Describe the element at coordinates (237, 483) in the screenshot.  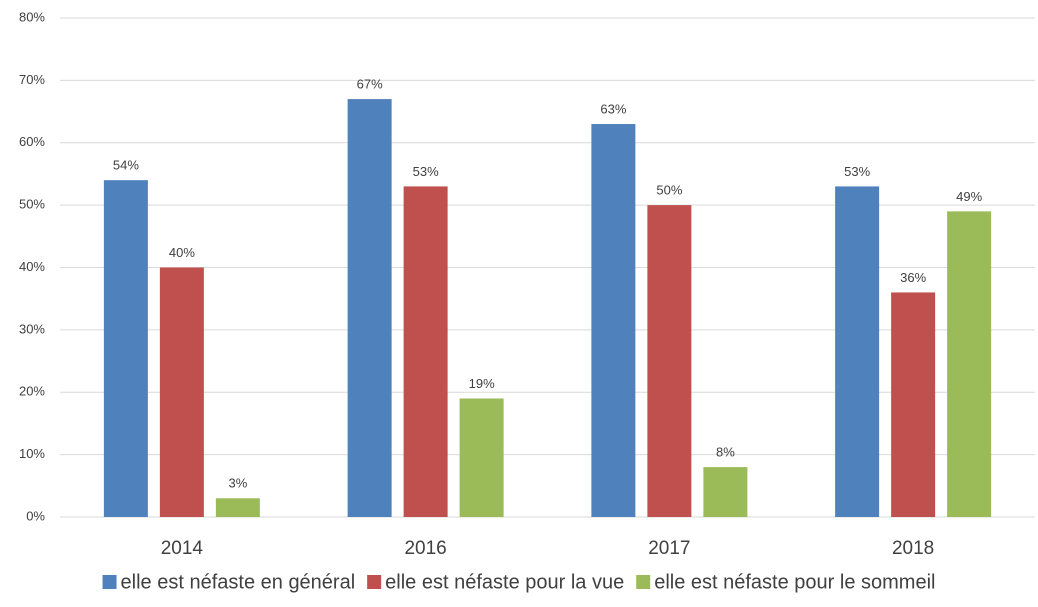
I see `data-label: 3%` at that location.